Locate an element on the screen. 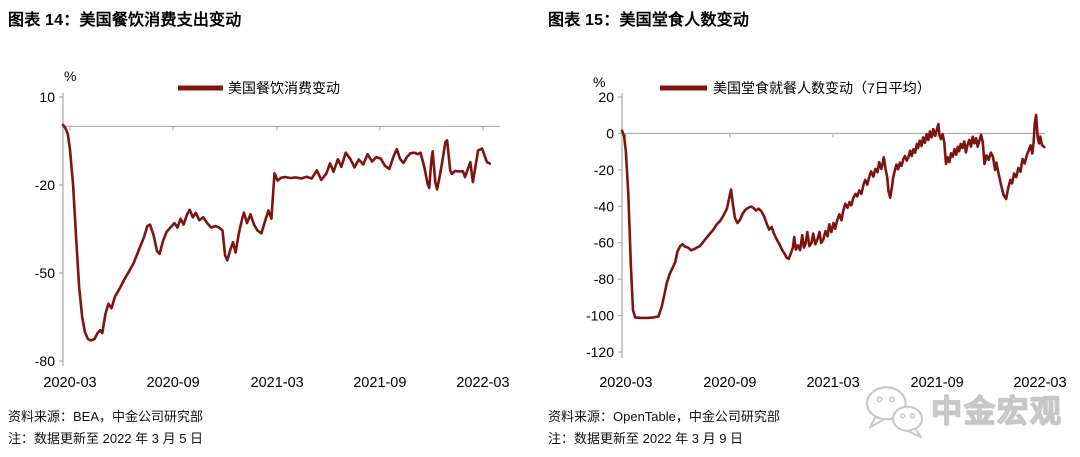  chart-title: 图表 15：美国堂食人数变动 is located at coordinates (649, 20).